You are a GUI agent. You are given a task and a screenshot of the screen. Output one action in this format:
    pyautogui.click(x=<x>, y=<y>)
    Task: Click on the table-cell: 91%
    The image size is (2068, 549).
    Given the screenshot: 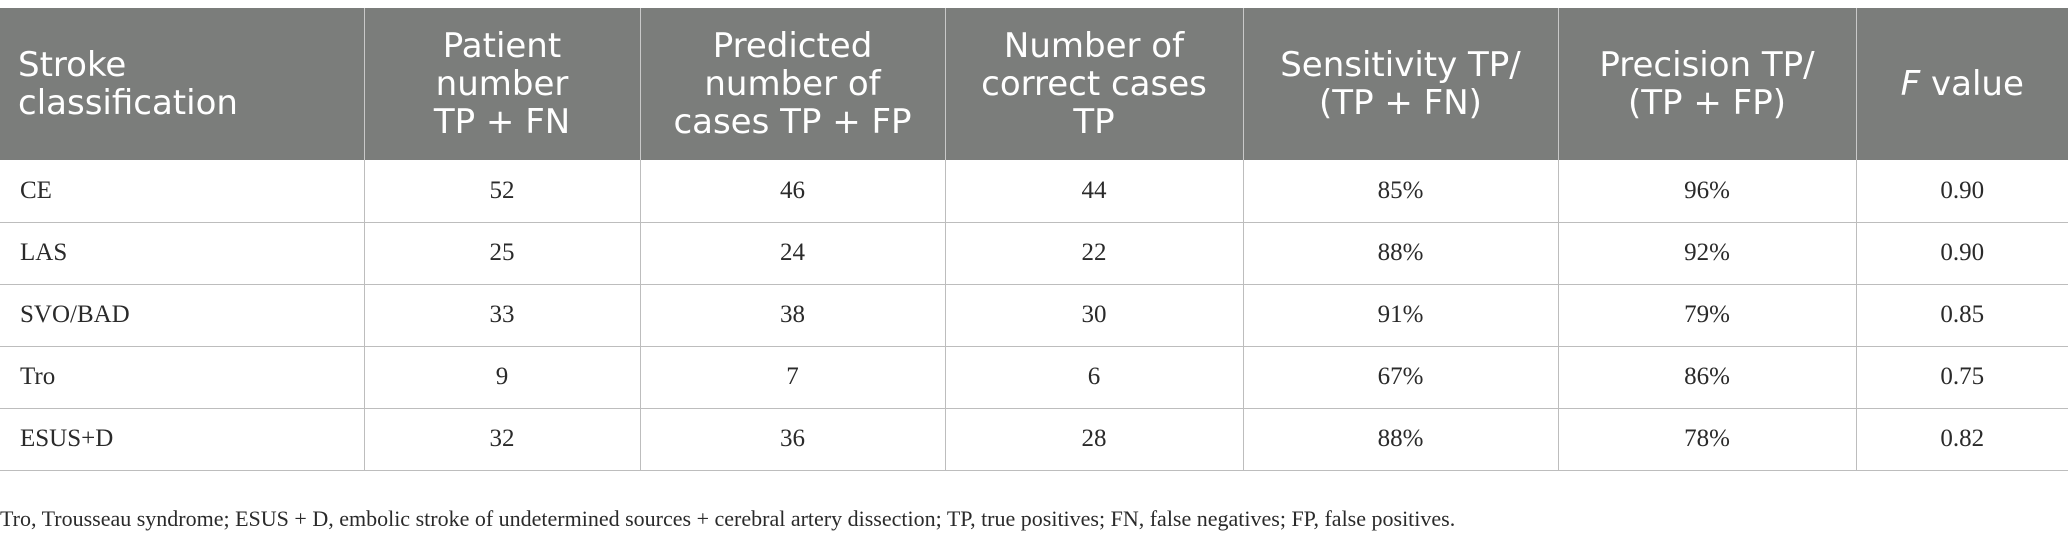 What is the action you would take?
    pyautogui.click(x=1400, y=315)
    